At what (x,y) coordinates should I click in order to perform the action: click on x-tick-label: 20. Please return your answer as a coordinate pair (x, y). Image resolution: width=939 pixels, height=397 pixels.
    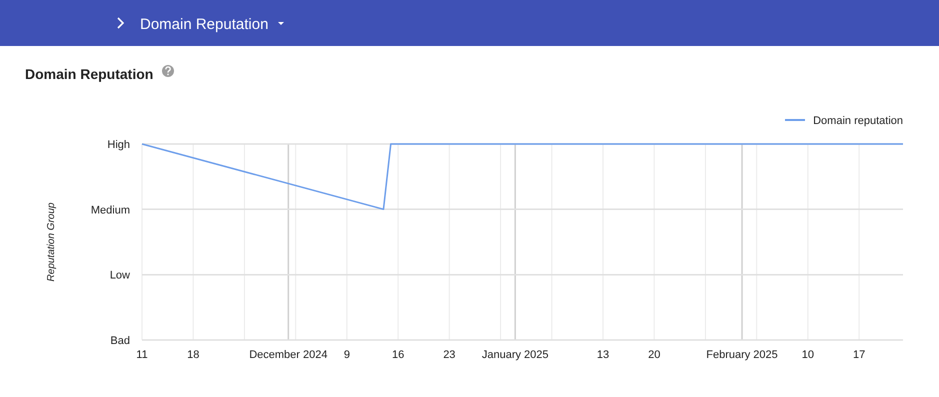
    Looking at the image, I should click on (654, 355).